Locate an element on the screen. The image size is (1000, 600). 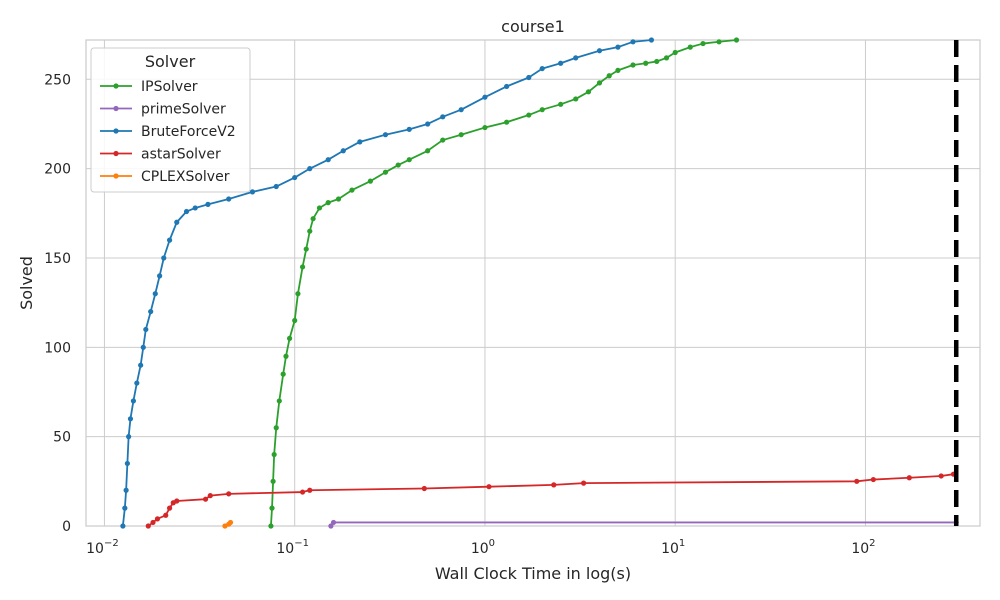
legend-item-bruteforcev2: BruteForceV2 is located at coordinates (168, 132).